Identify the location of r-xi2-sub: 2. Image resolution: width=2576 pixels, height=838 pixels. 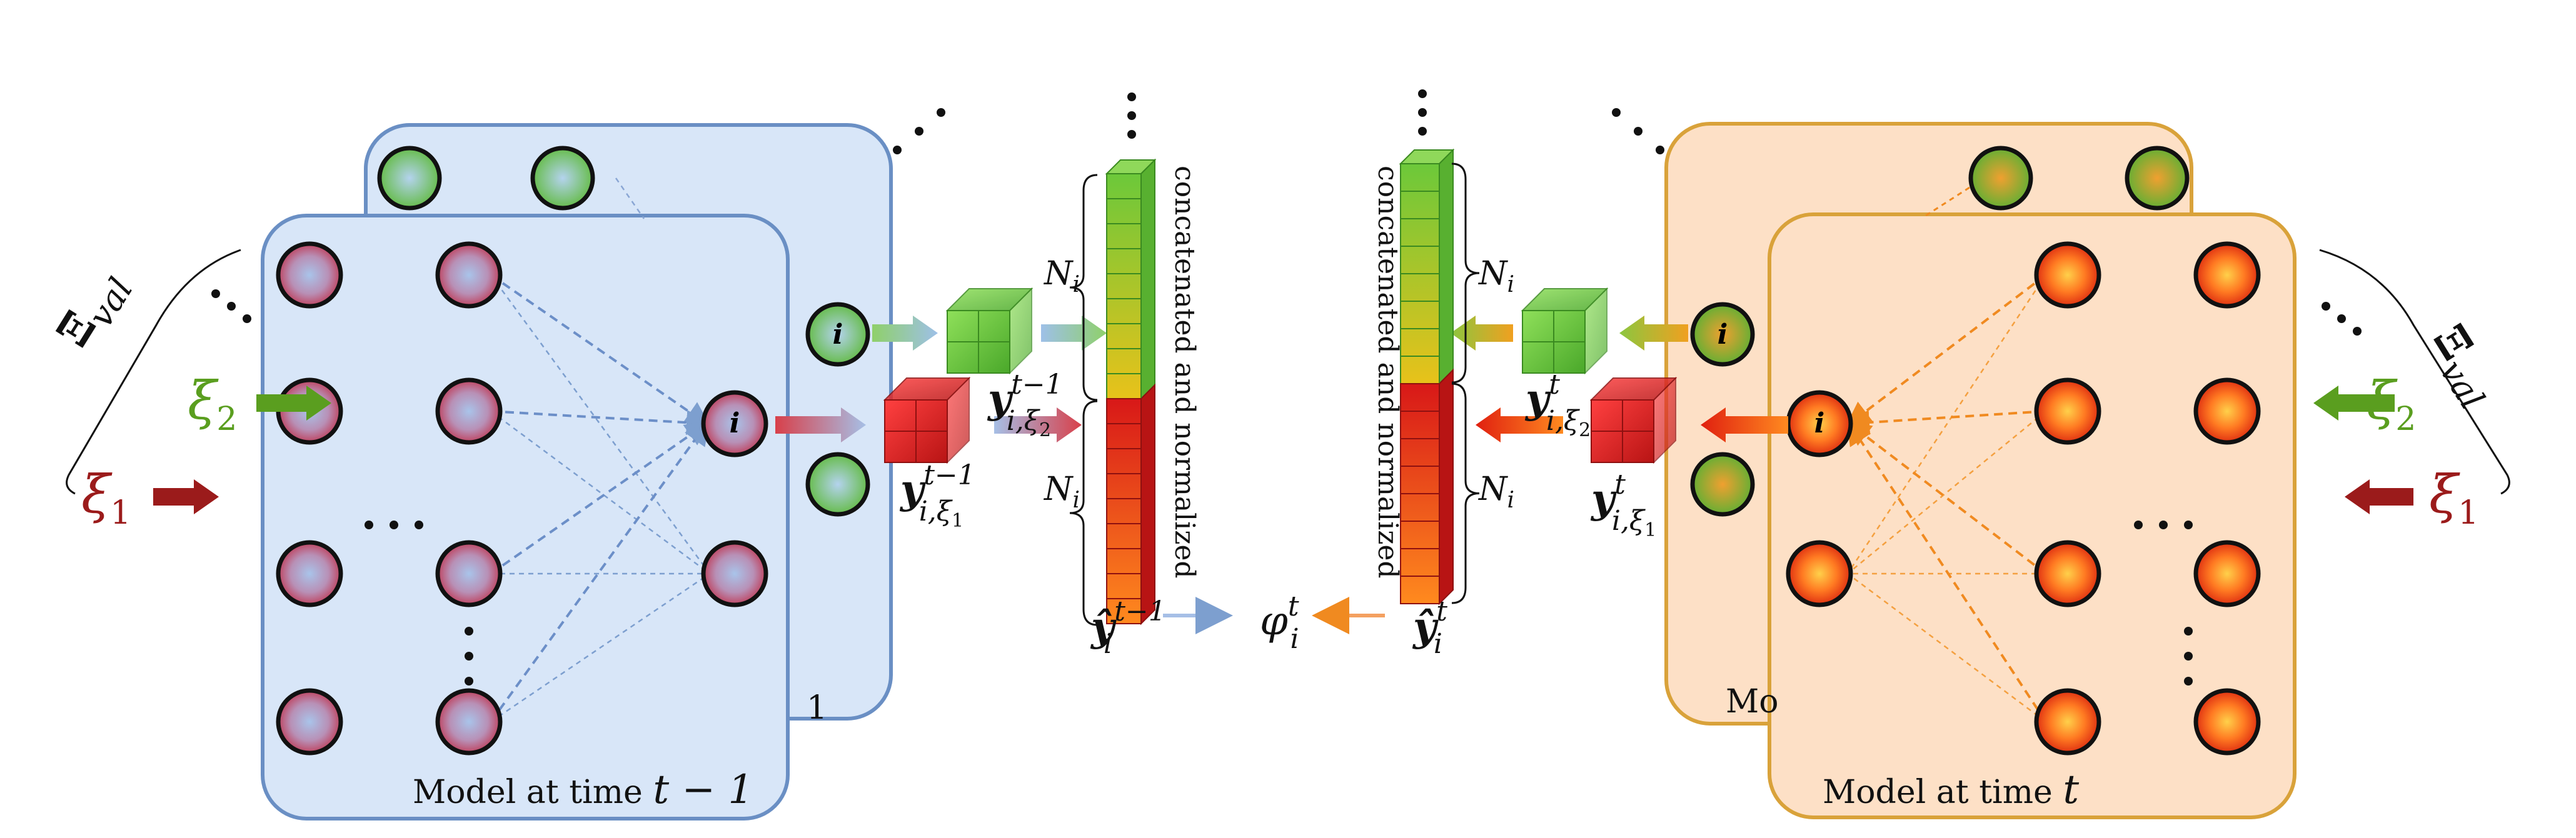
(2405, 419).